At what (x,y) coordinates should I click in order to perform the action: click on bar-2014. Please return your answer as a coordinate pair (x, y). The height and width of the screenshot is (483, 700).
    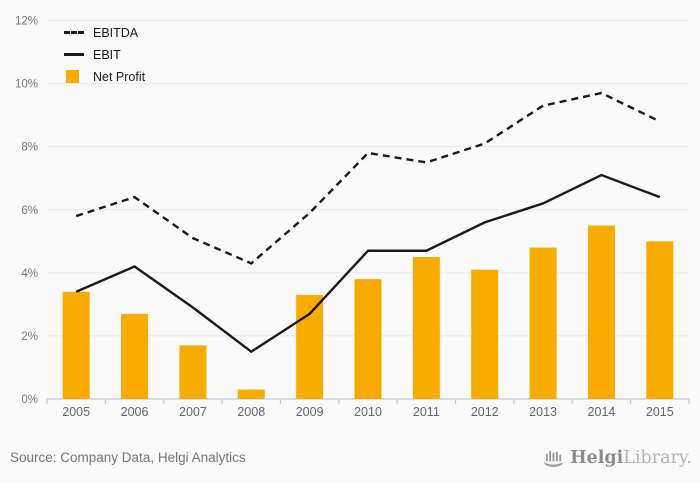
    Looking at the image, I should click on (601, 312).